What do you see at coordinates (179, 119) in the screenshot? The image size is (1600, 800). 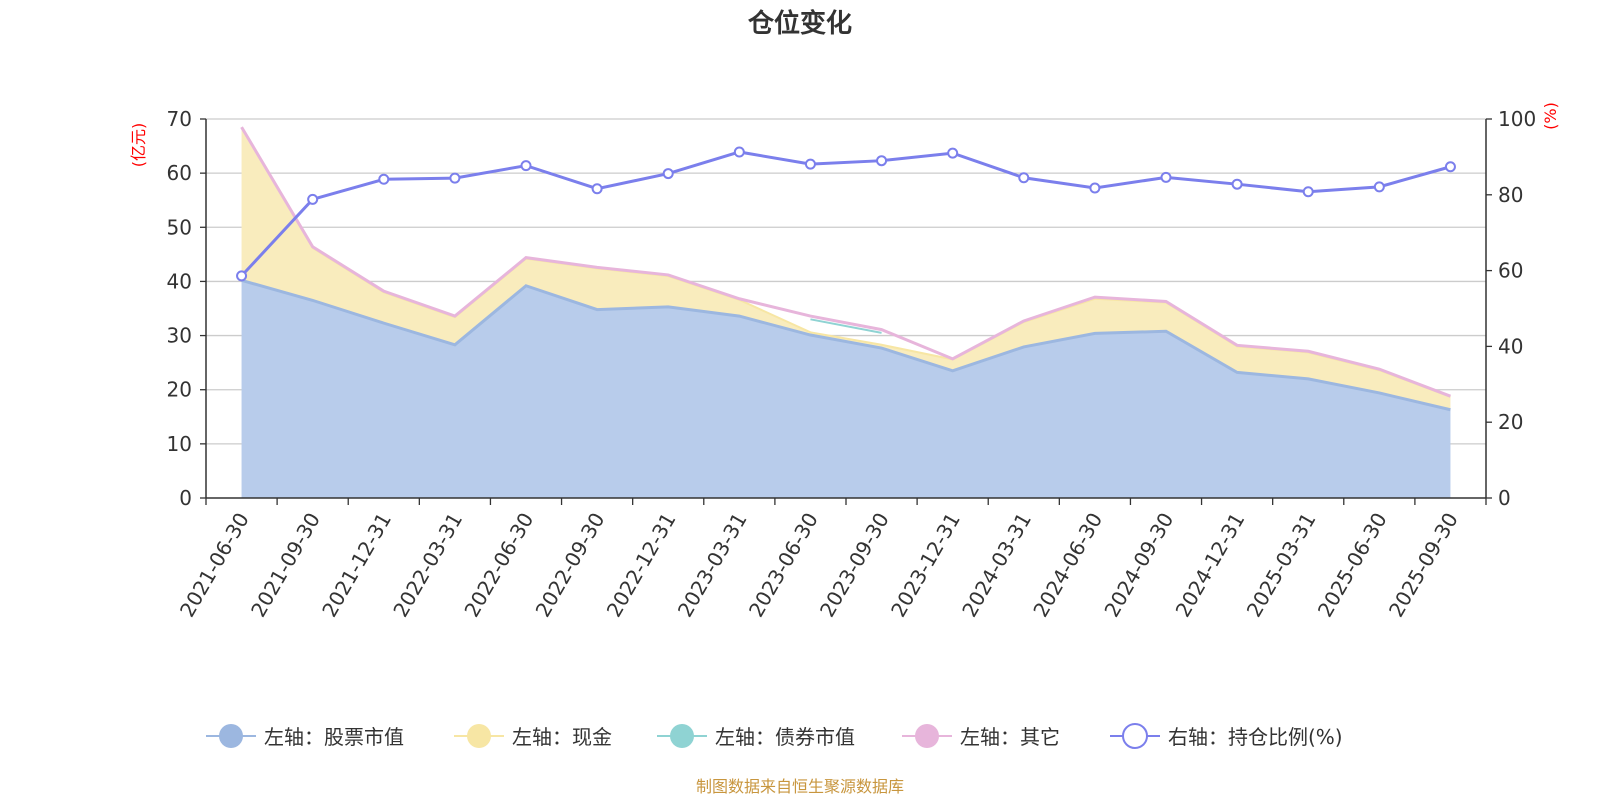 I see `left-axis-tick-label: 70` at bounding box center [179, 119].